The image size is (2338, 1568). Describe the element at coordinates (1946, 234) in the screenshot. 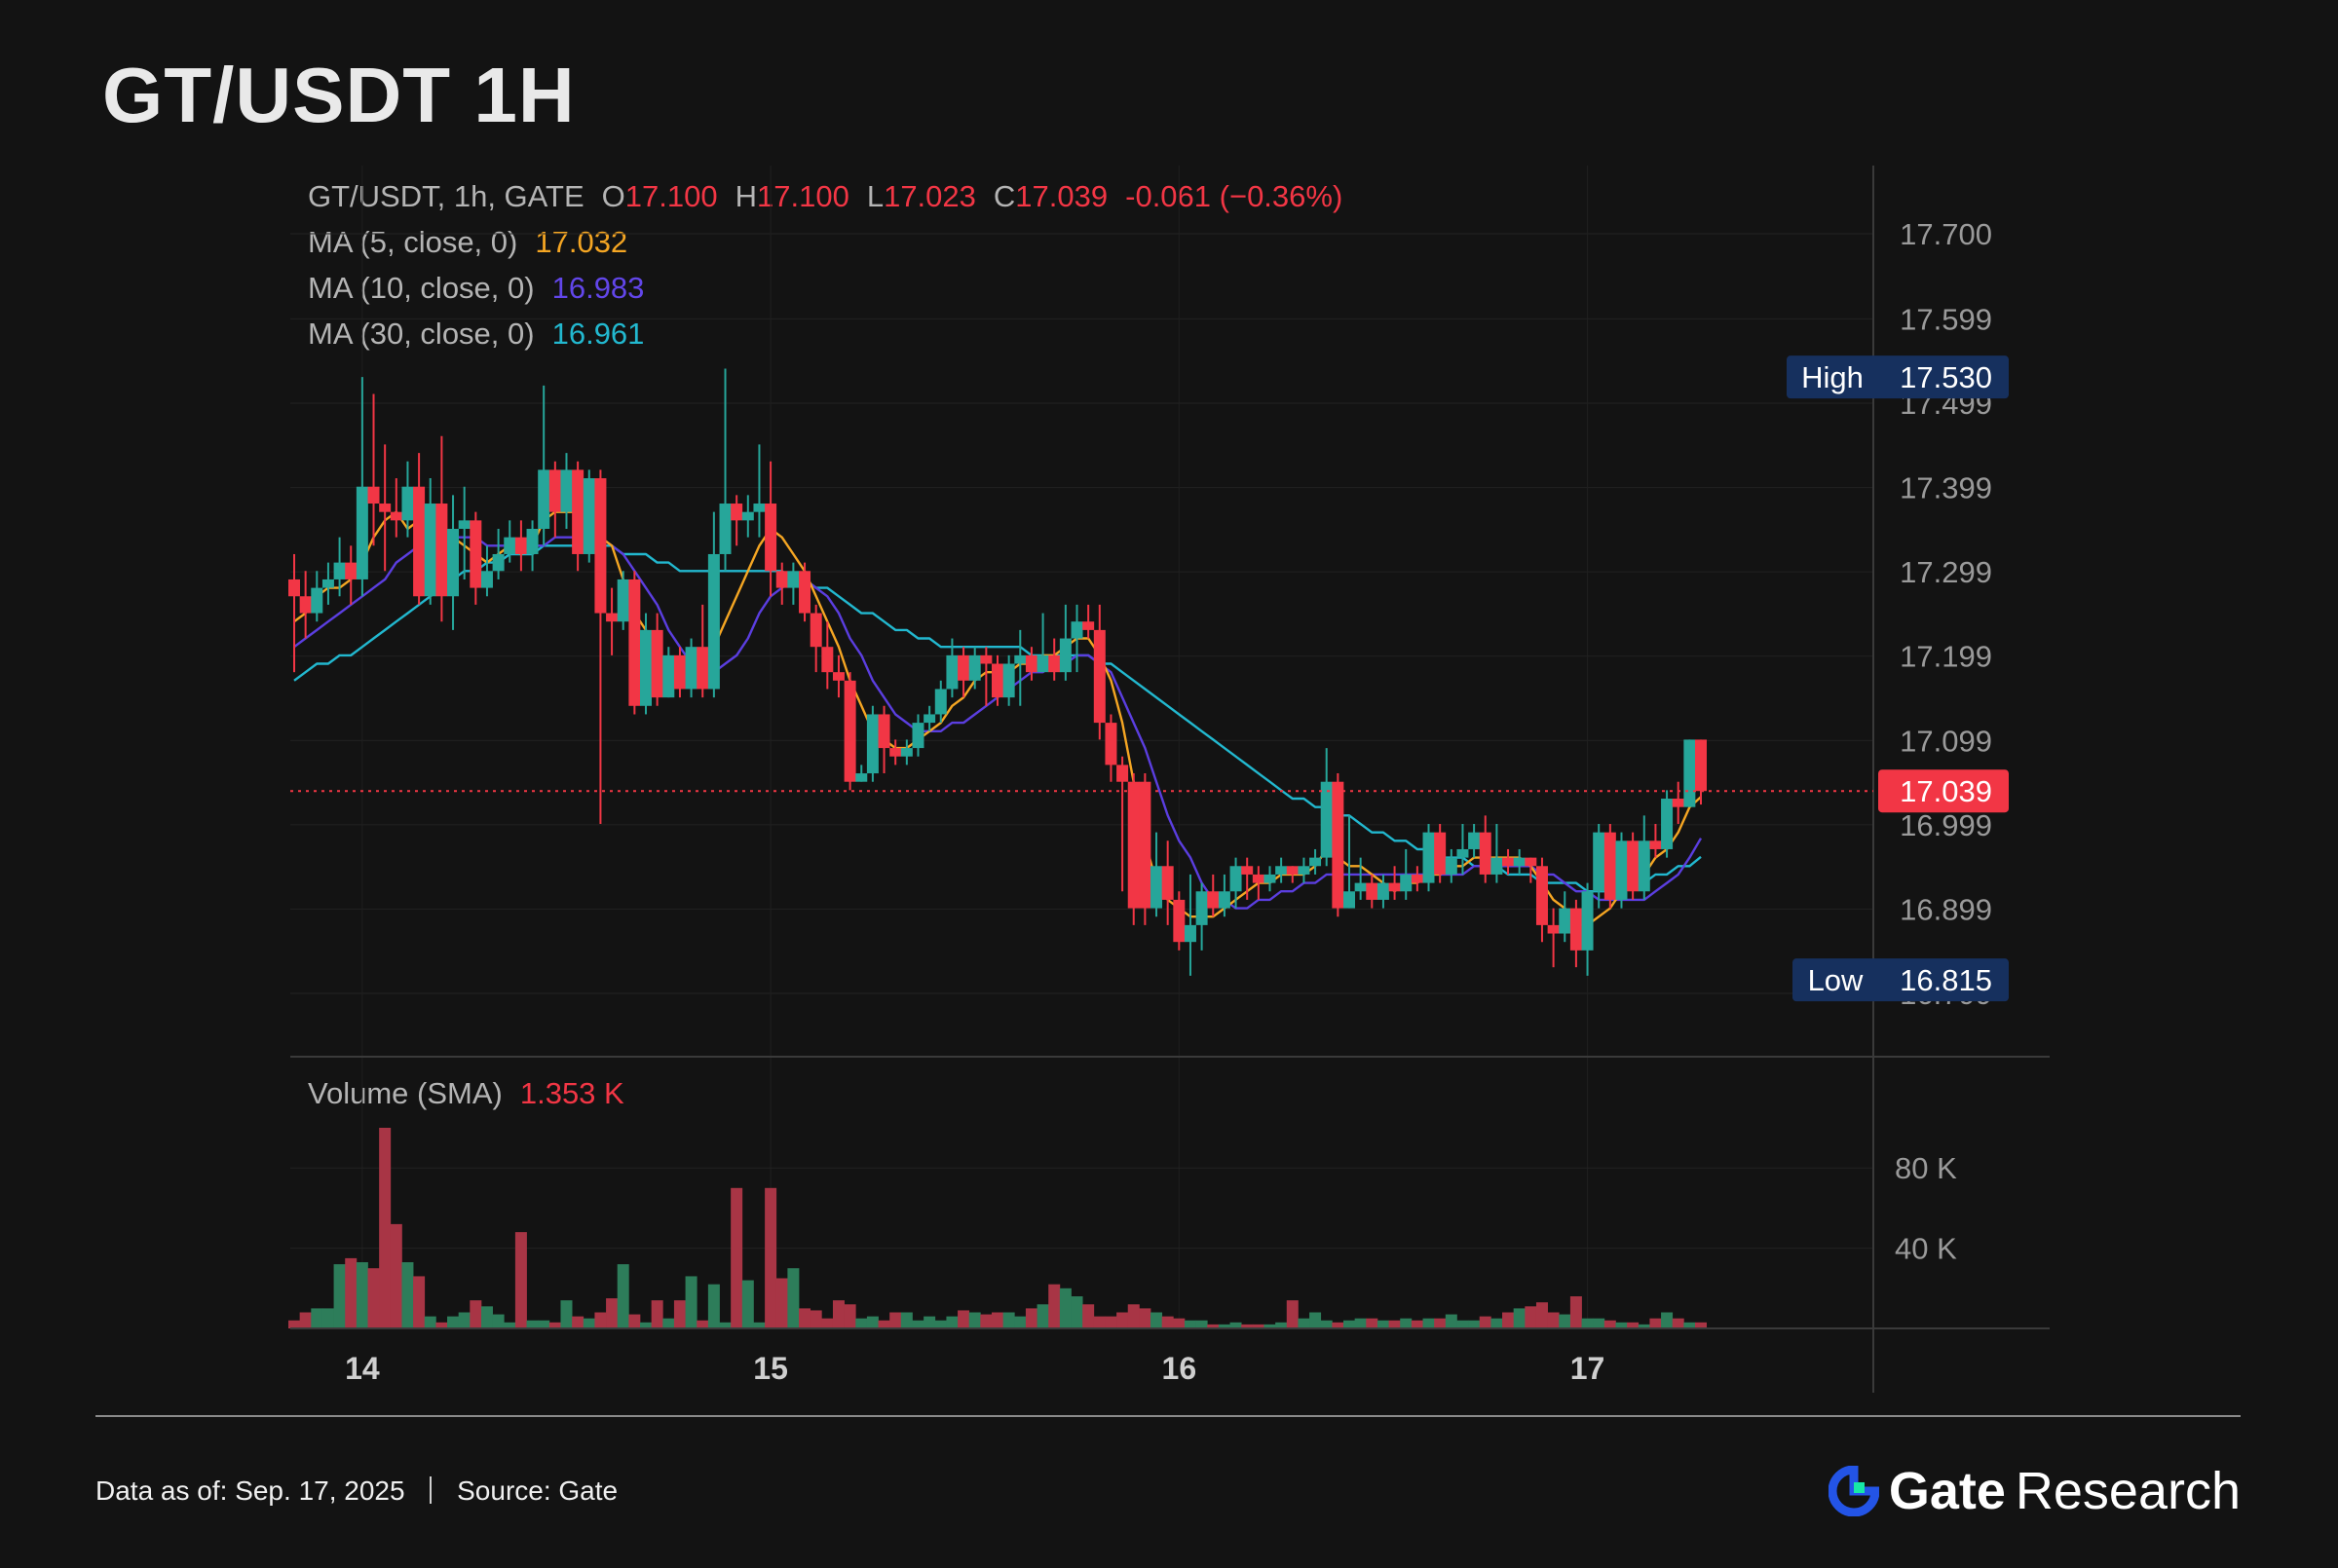

I see `price-tick-label: 17.700` at that location.